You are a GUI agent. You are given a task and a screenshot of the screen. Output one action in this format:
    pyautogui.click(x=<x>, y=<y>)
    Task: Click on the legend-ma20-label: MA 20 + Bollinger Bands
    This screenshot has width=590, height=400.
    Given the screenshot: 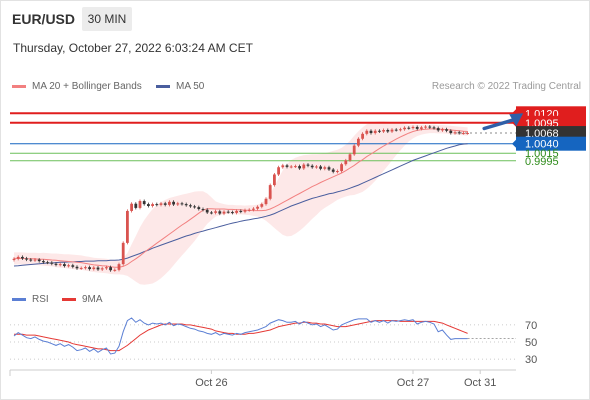 What is the action you would take?
    pyautogui.click(x=87, y=86)
    